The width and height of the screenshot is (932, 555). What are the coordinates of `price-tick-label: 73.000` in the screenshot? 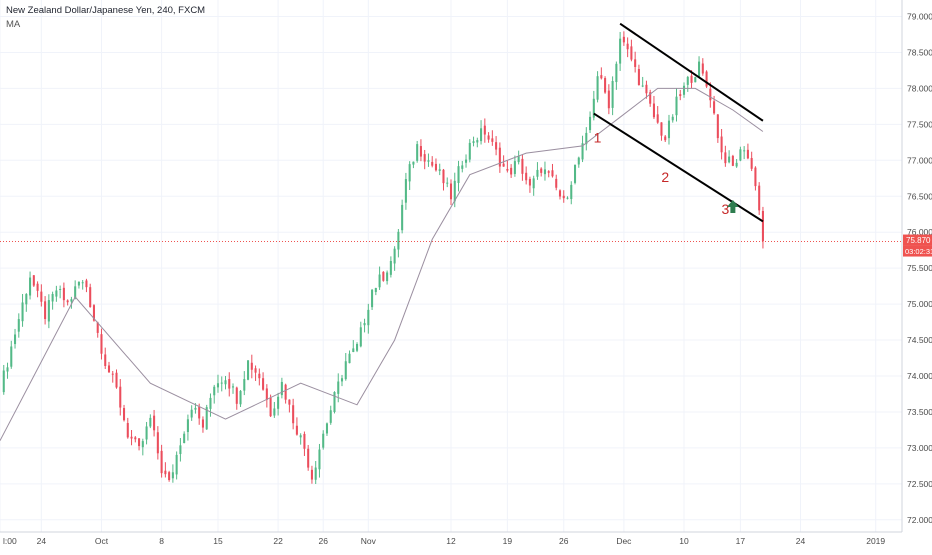 It's located at (919, 448).